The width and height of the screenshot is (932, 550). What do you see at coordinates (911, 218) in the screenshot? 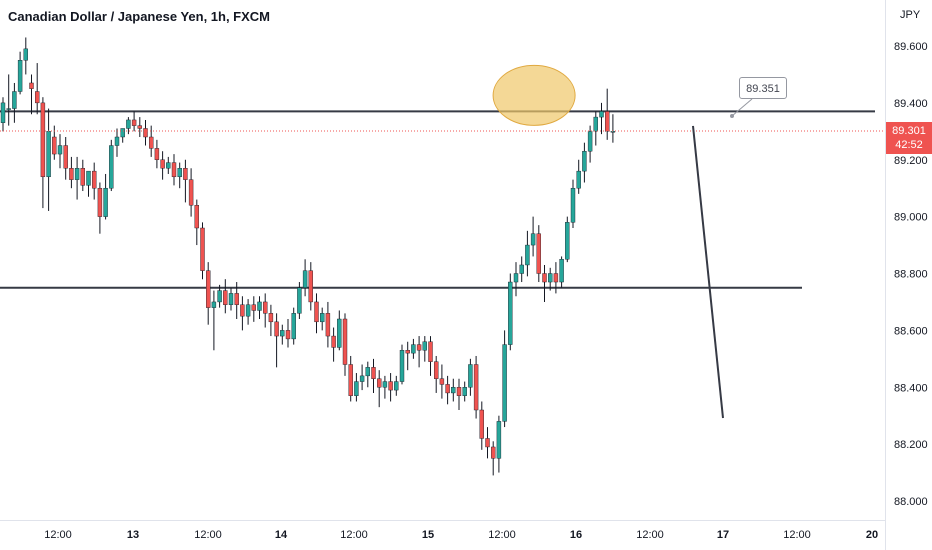
I see `price-tick-label: 89.000` at bounding box center [911, 218].